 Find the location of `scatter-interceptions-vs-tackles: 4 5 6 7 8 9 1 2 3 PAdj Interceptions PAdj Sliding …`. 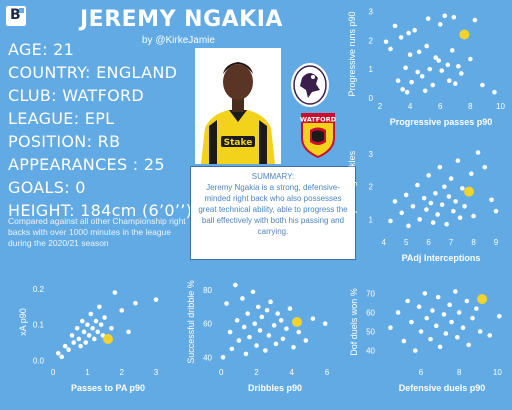

scatter-interceptions-vs-tackles: 4 5 6 7 8 9 1 2 3 PAdj Interceptions PAdj Sliding … is located at coordinates (423, 206).